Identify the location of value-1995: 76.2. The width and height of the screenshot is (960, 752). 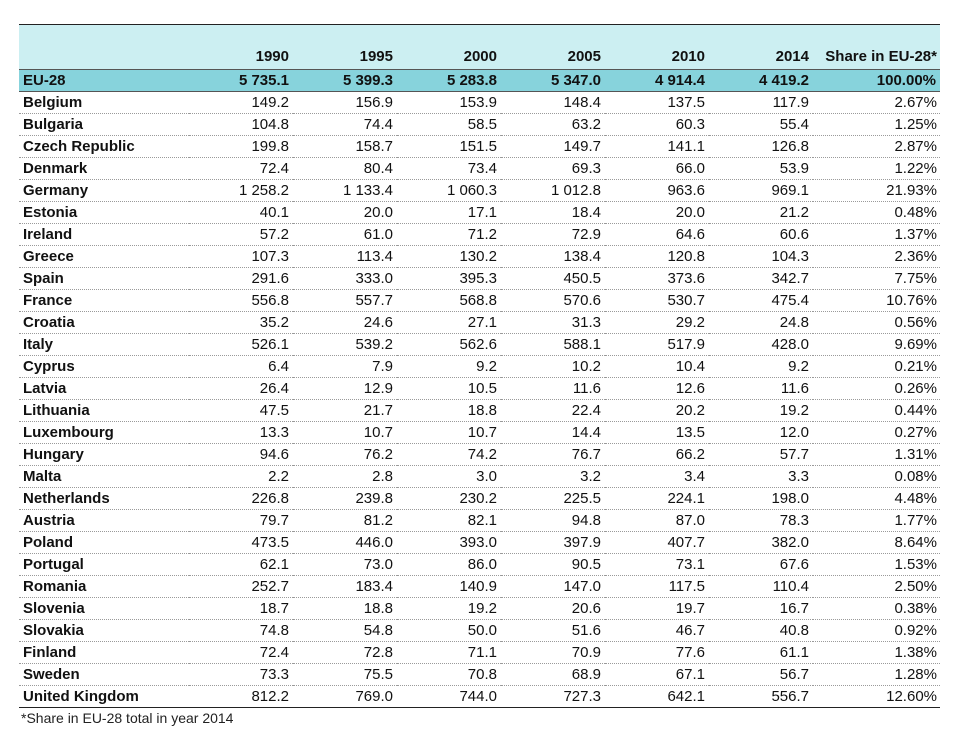
(345, 454).